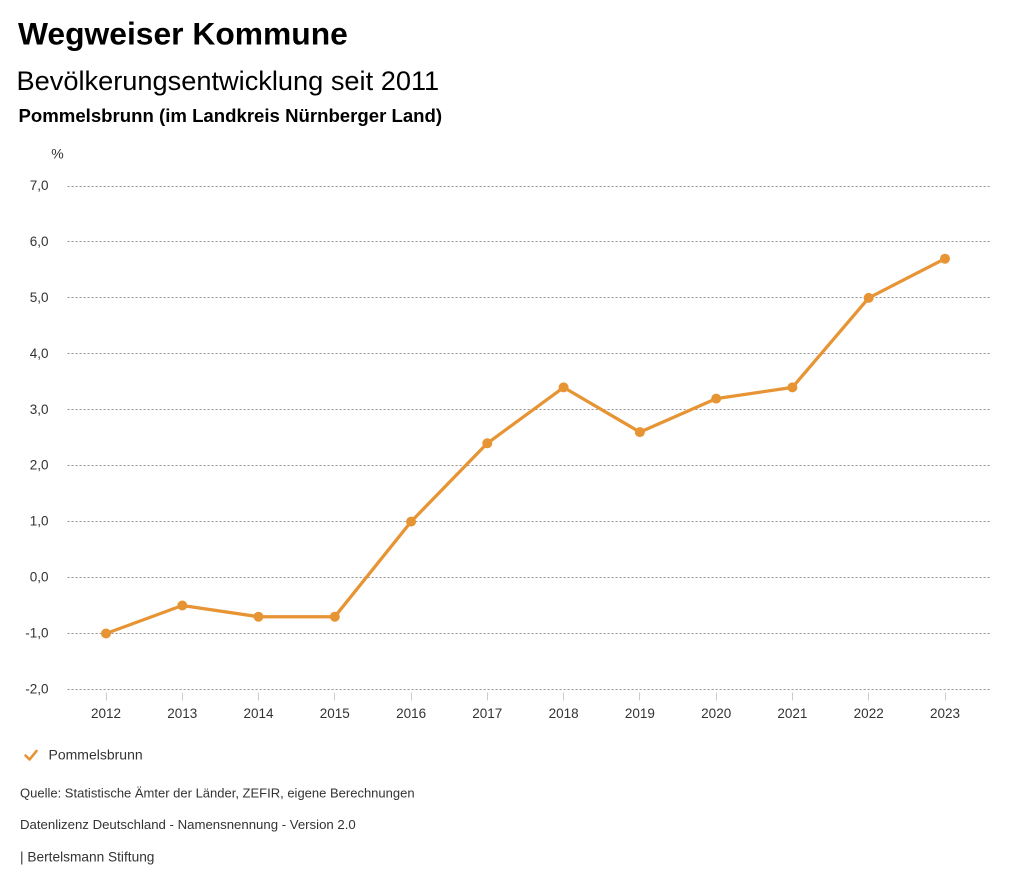 The image size is (1024, 888). I want to click on svg-text: Wegweiser Kommune, so click(183, 34).